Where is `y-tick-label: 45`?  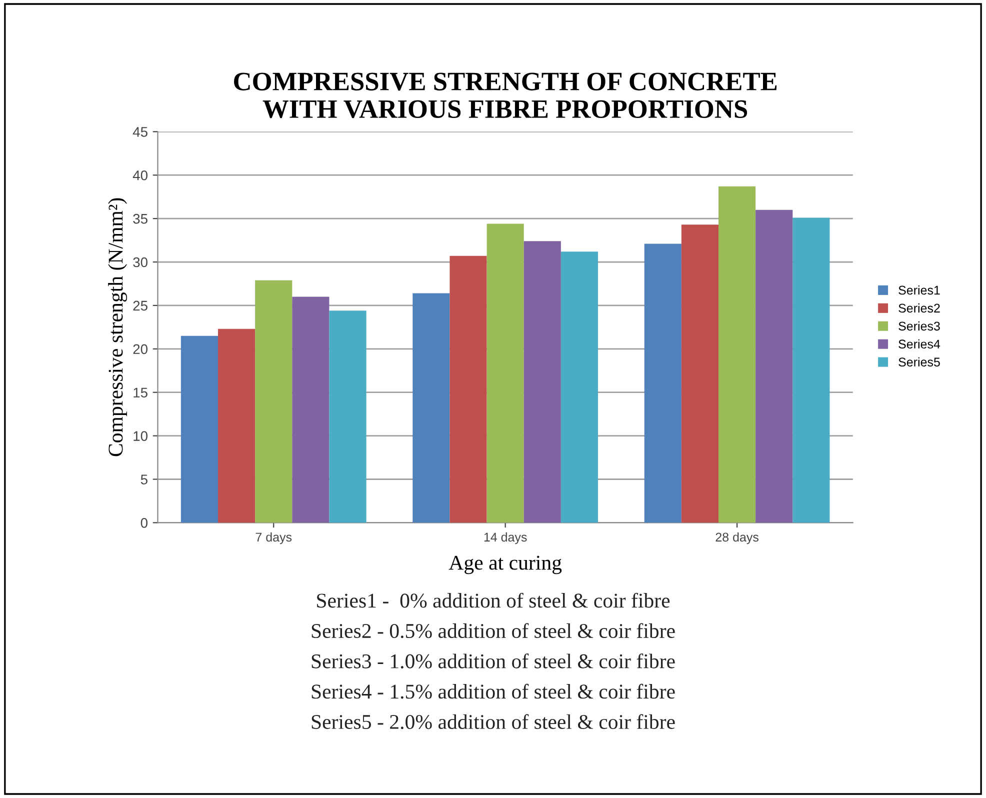
y-tick-label: 45 is located at coordinates (140, 132).